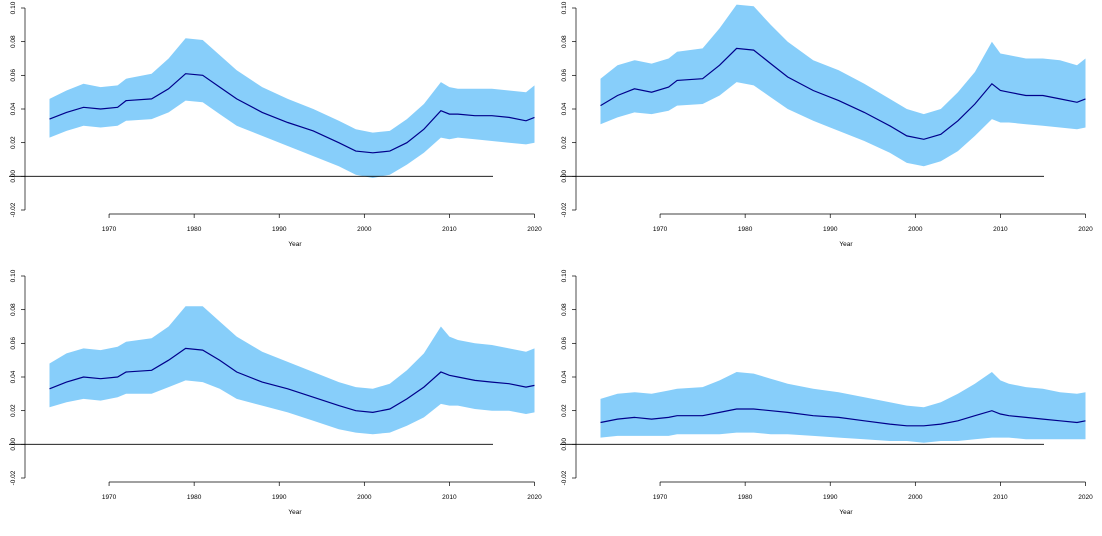  I want to click on y-tick-label-4-1: 0.00, so click(564, 444).